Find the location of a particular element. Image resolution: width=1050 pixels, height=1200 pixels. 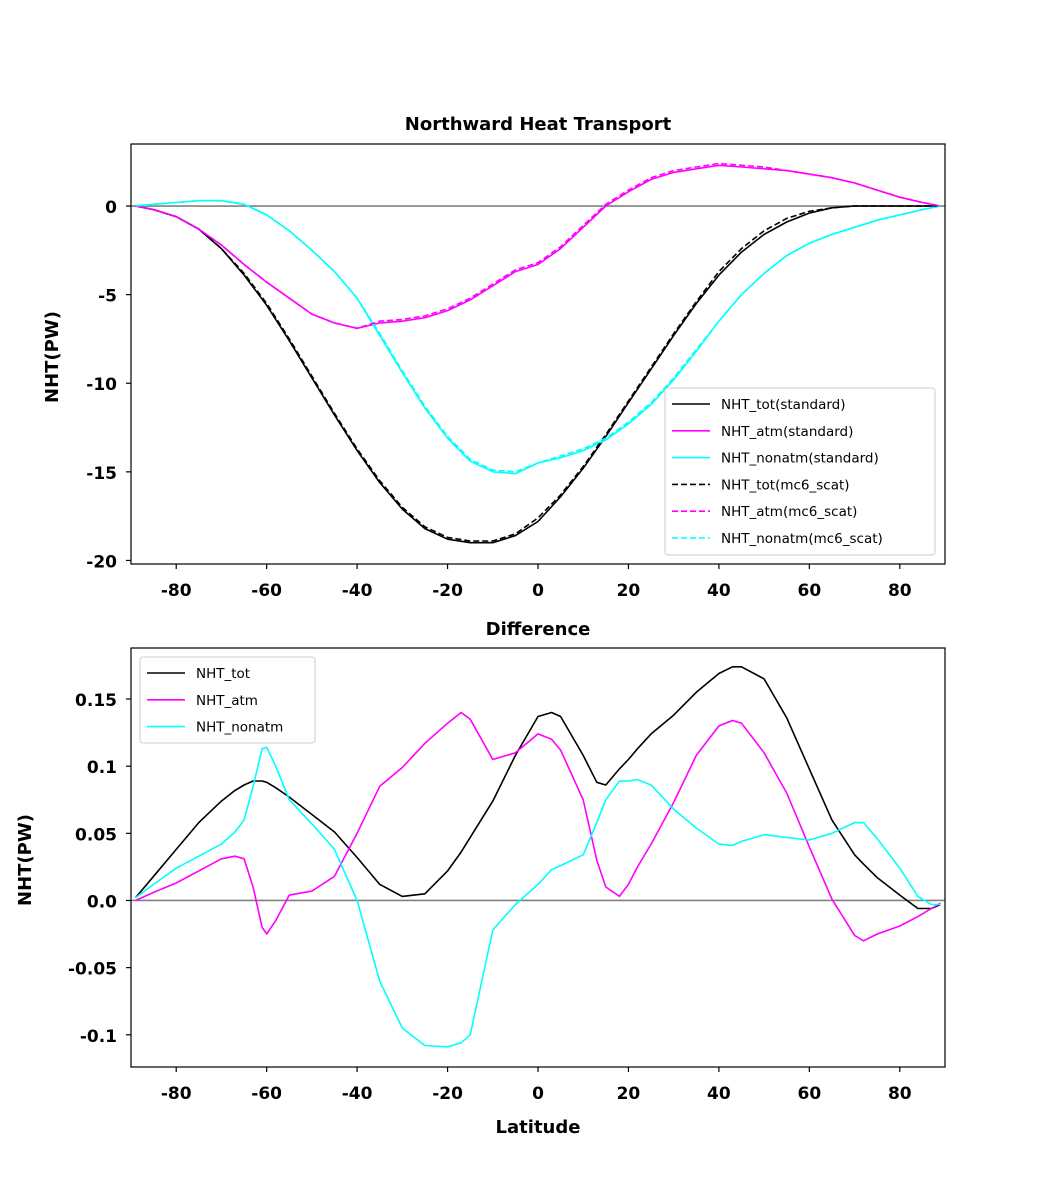

chart-title: Northward Heat Transport is located at coordinates (538, 124).